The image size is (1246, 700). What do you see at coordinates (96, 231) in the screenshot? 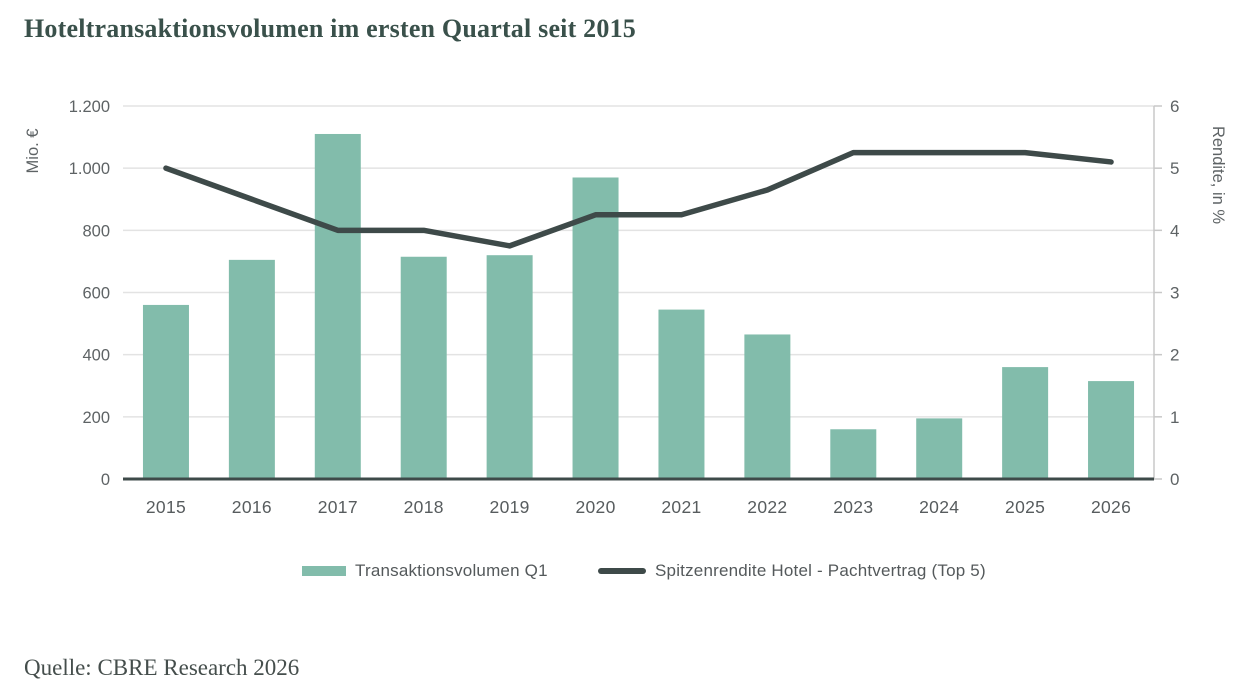
I see `left-tick-label-800: 800` at bounding box center [96, 231].